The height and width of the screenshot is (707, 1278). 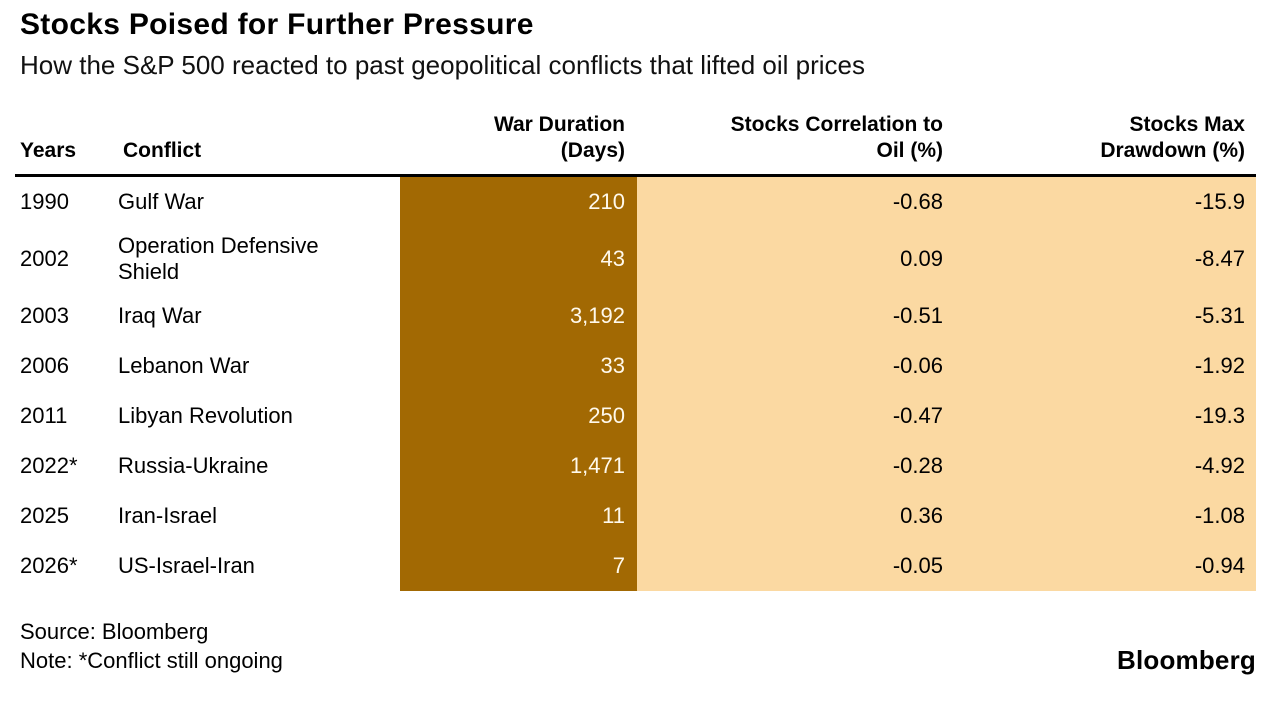 I want to click on cell-correlation: -0.28, so click(x=790, y=465).